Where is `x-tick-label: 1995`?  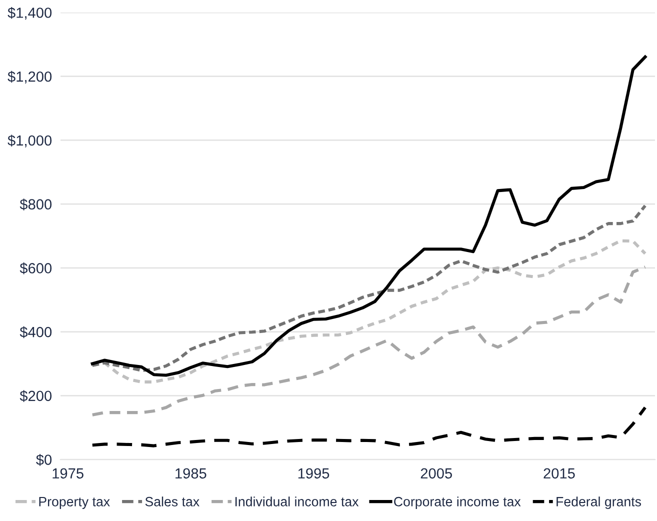 x-tick-label: 1995 is located at coordinates (314, 473).